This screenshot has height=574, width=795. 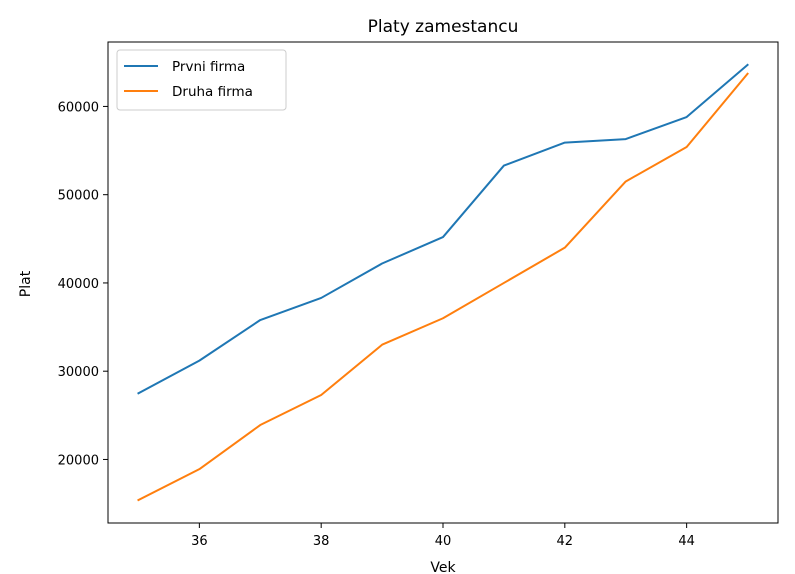 What do you see at coordinates (321, 541) in the screenshot?
I see `x-tick-label: 38` at bounding box center [321, 541].